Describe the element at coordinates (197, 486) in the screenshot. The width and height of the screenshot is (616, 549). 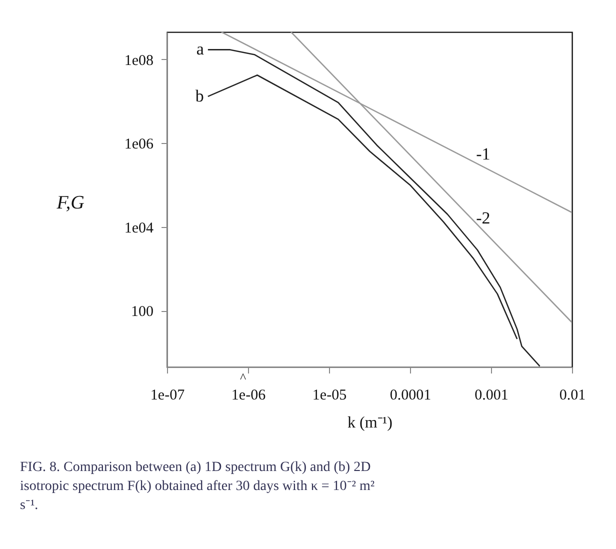
I see `caption: FIG. 8. Comparison between (a) 1D spectrum G(k) and (b) 2D isotropic spectrum F(k) obtained after 30 days with κ = 10⁻² m² s⁻¹.` at that location.